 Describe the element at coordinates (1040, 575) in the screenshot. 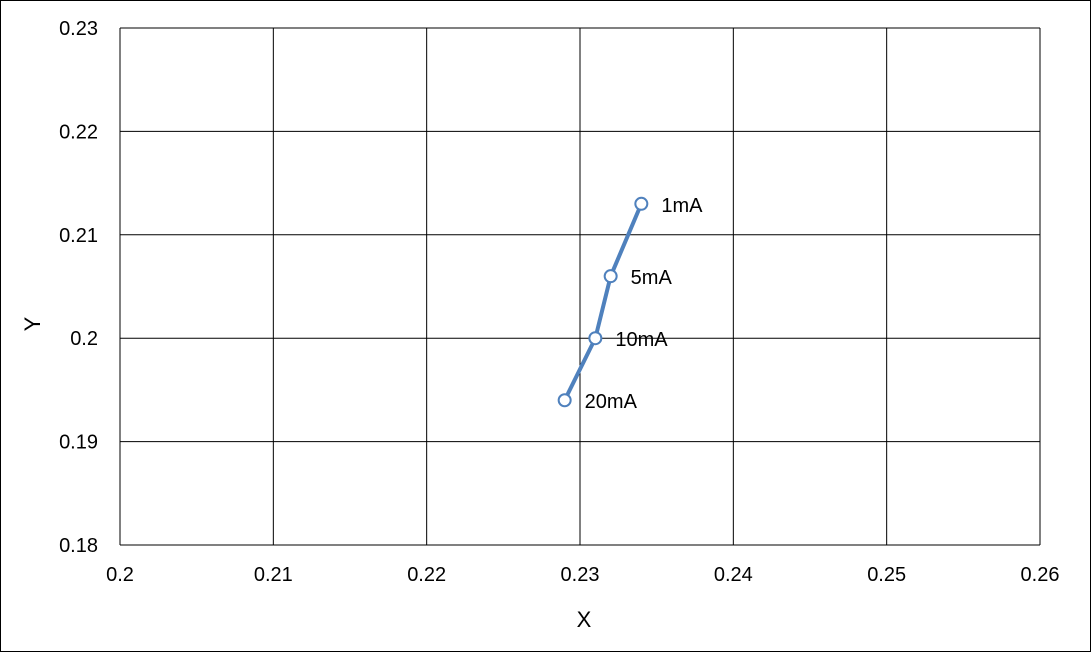

I see `x-tick-label: 0.26` at that location.